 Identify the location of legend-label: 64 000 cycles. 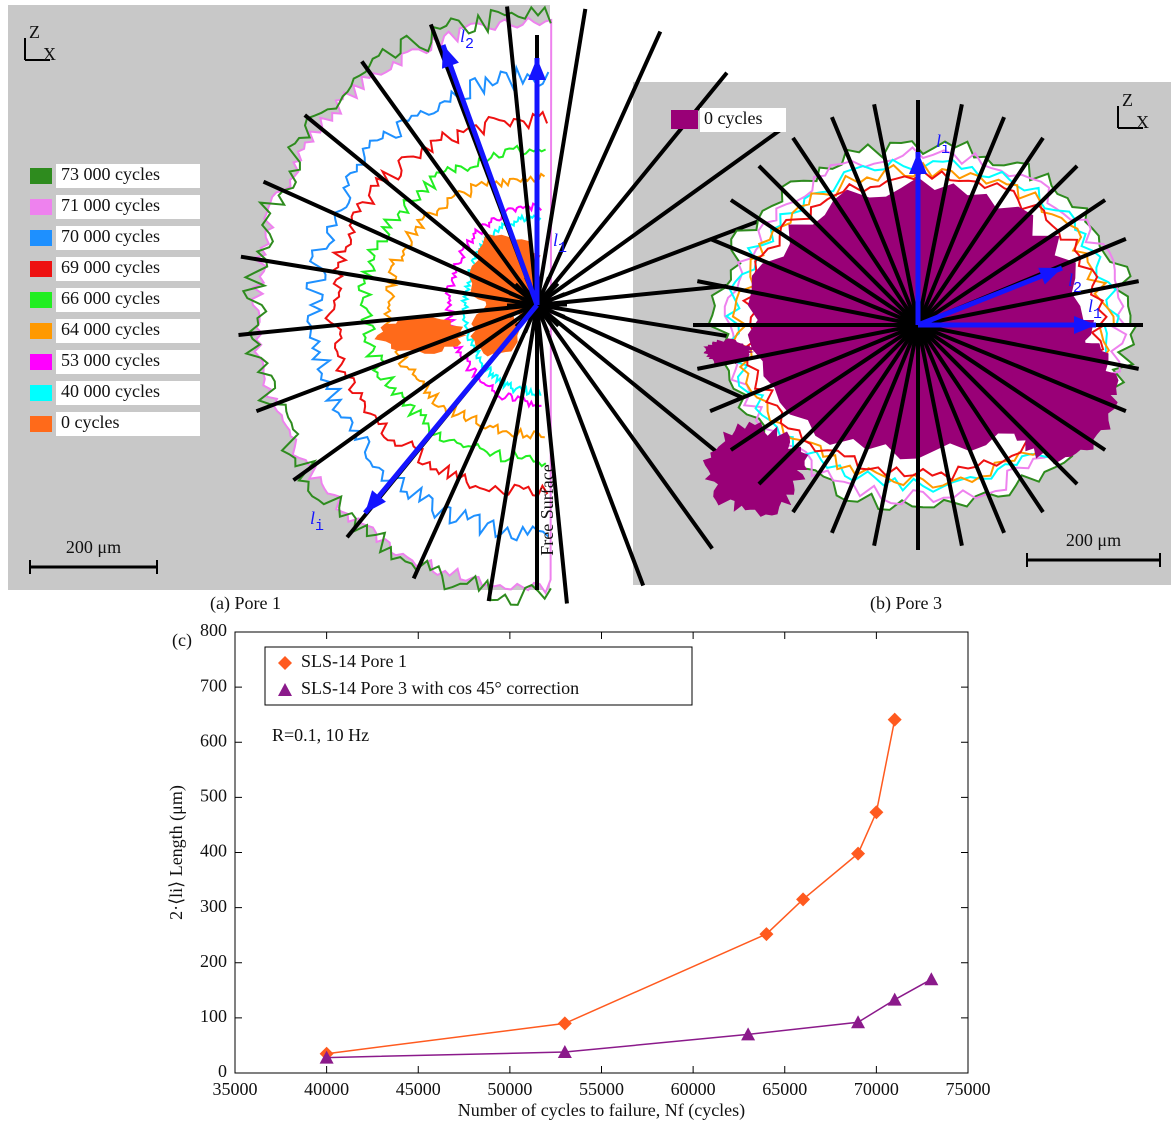
(110, 329).